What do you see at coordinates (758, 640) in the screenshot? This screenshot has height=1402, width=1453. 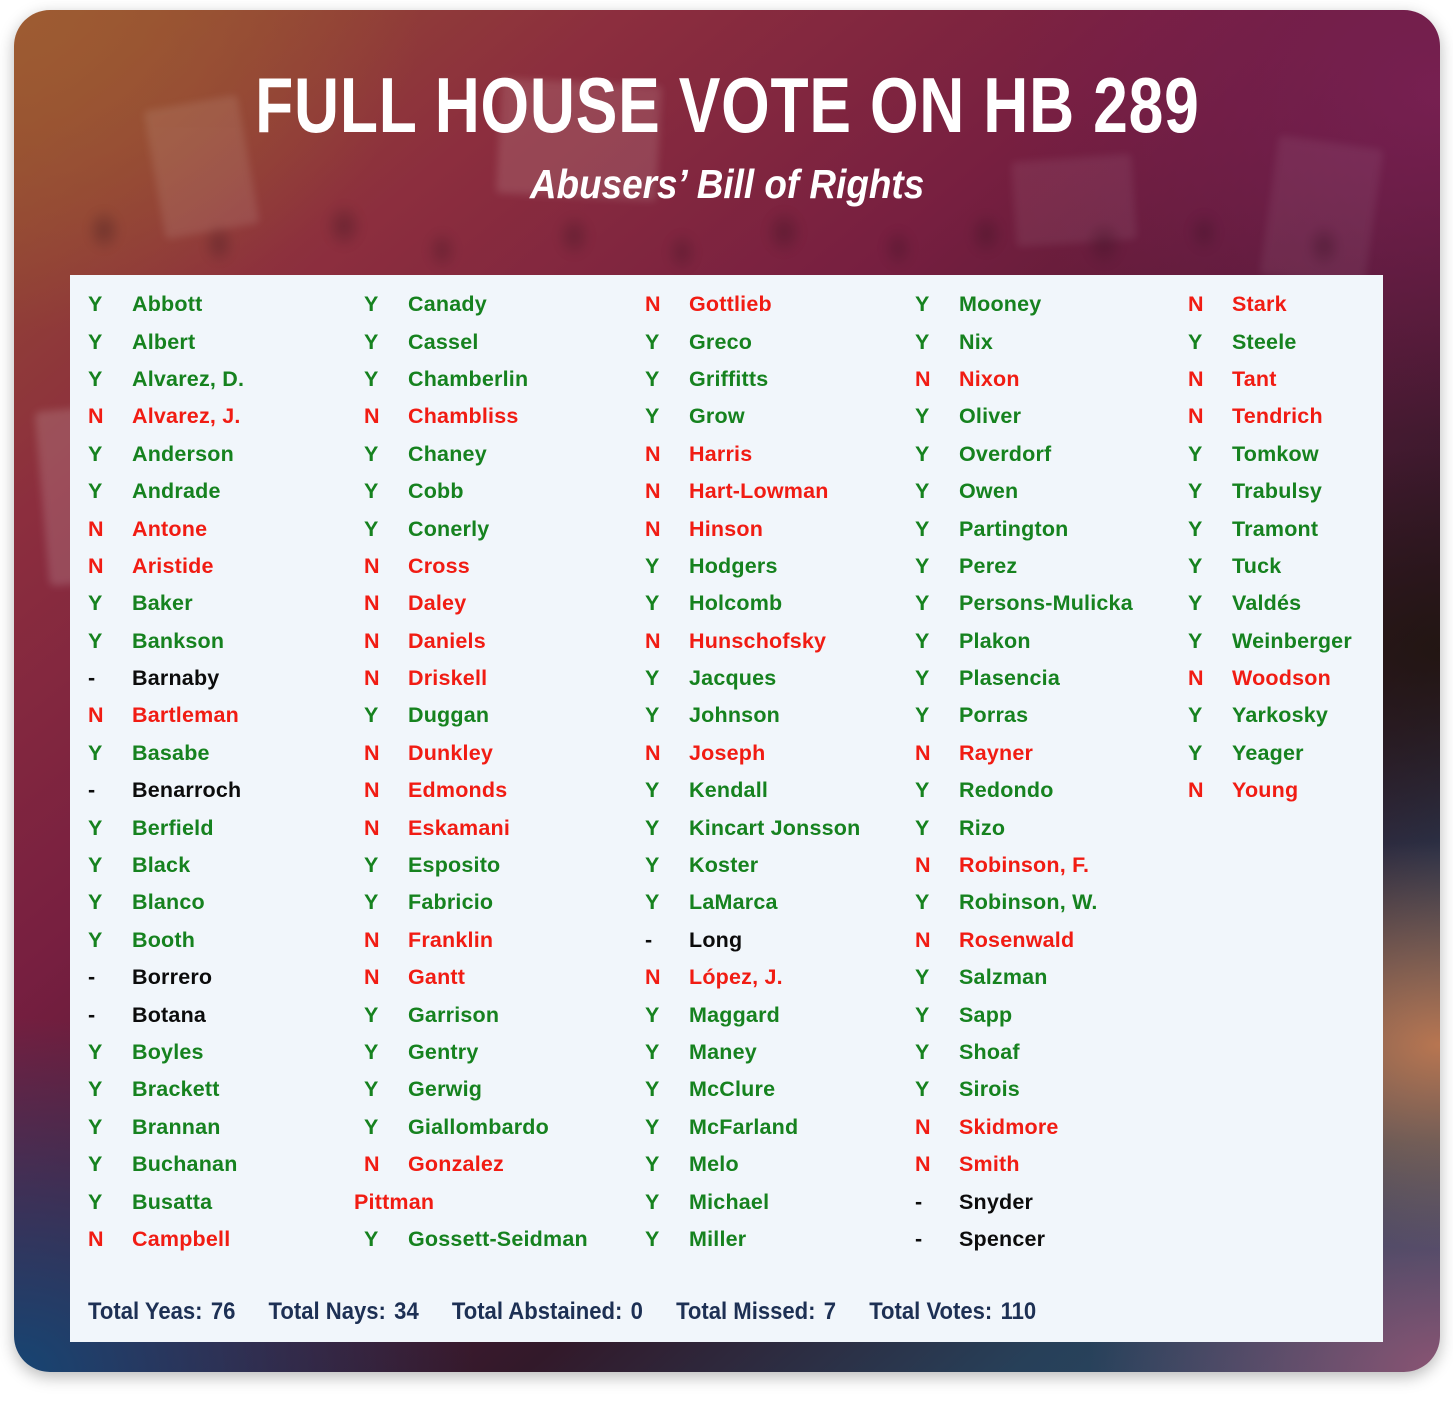 I see `legislator-name: Hunschofsky` at bounding box center [758, 640].